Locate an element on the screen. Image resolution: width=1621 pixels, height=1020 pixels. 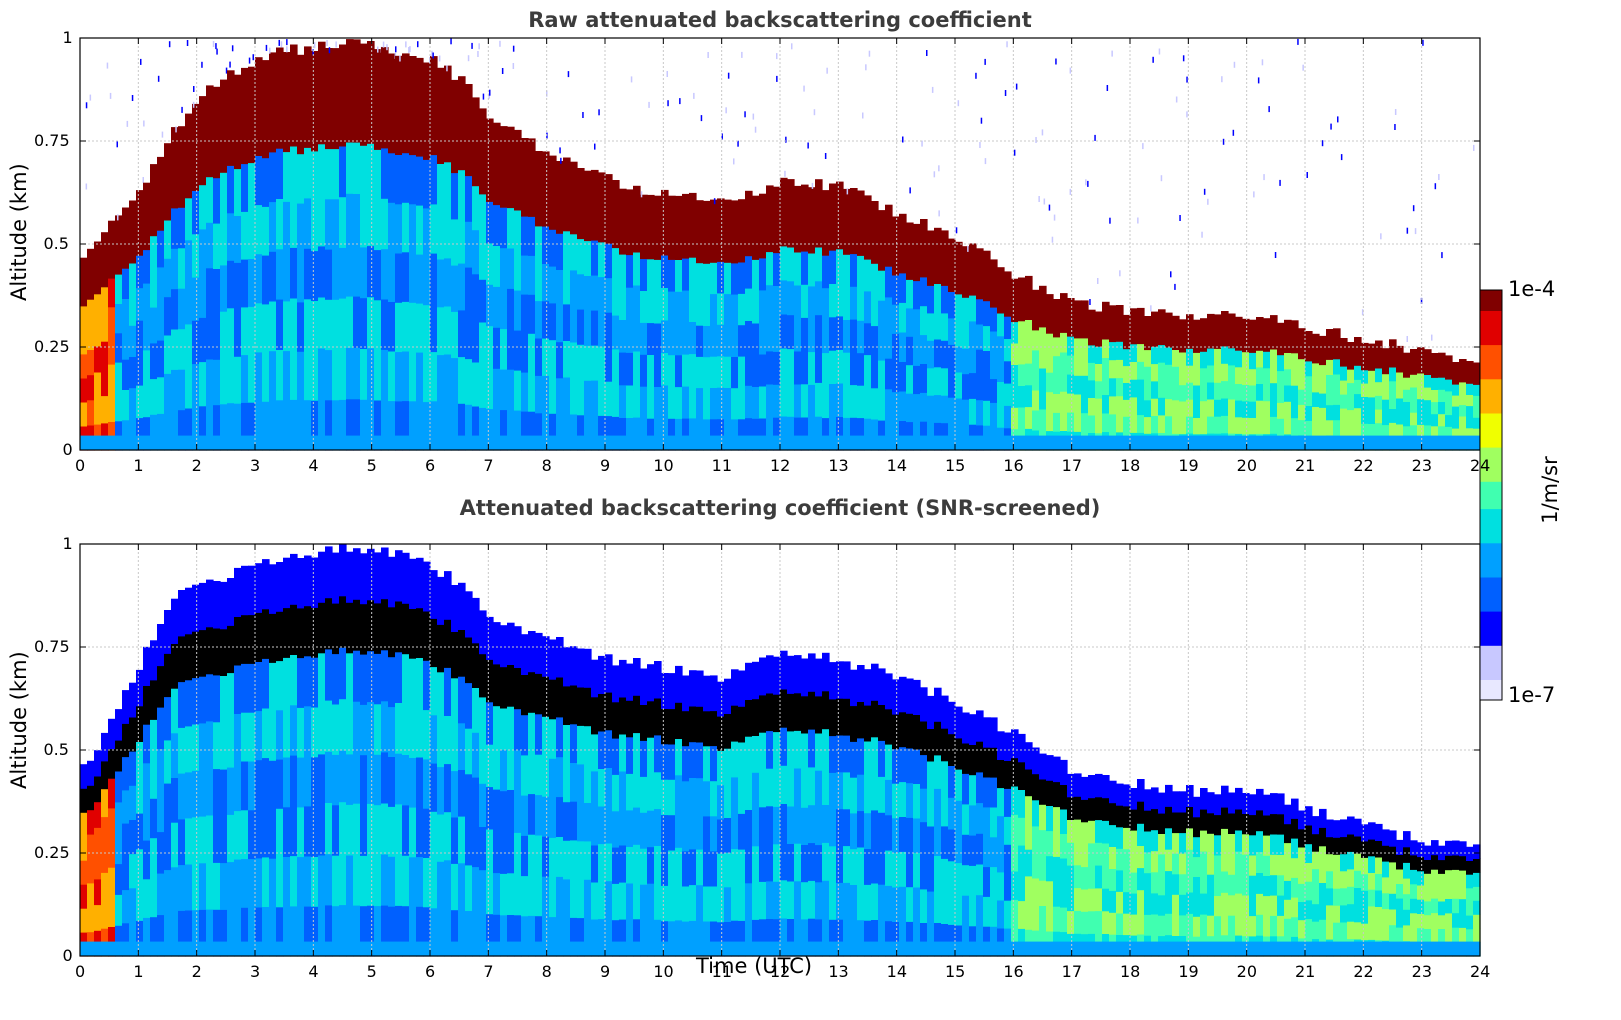
x-tick-label: 20 is located at coordinates (1247, 971).